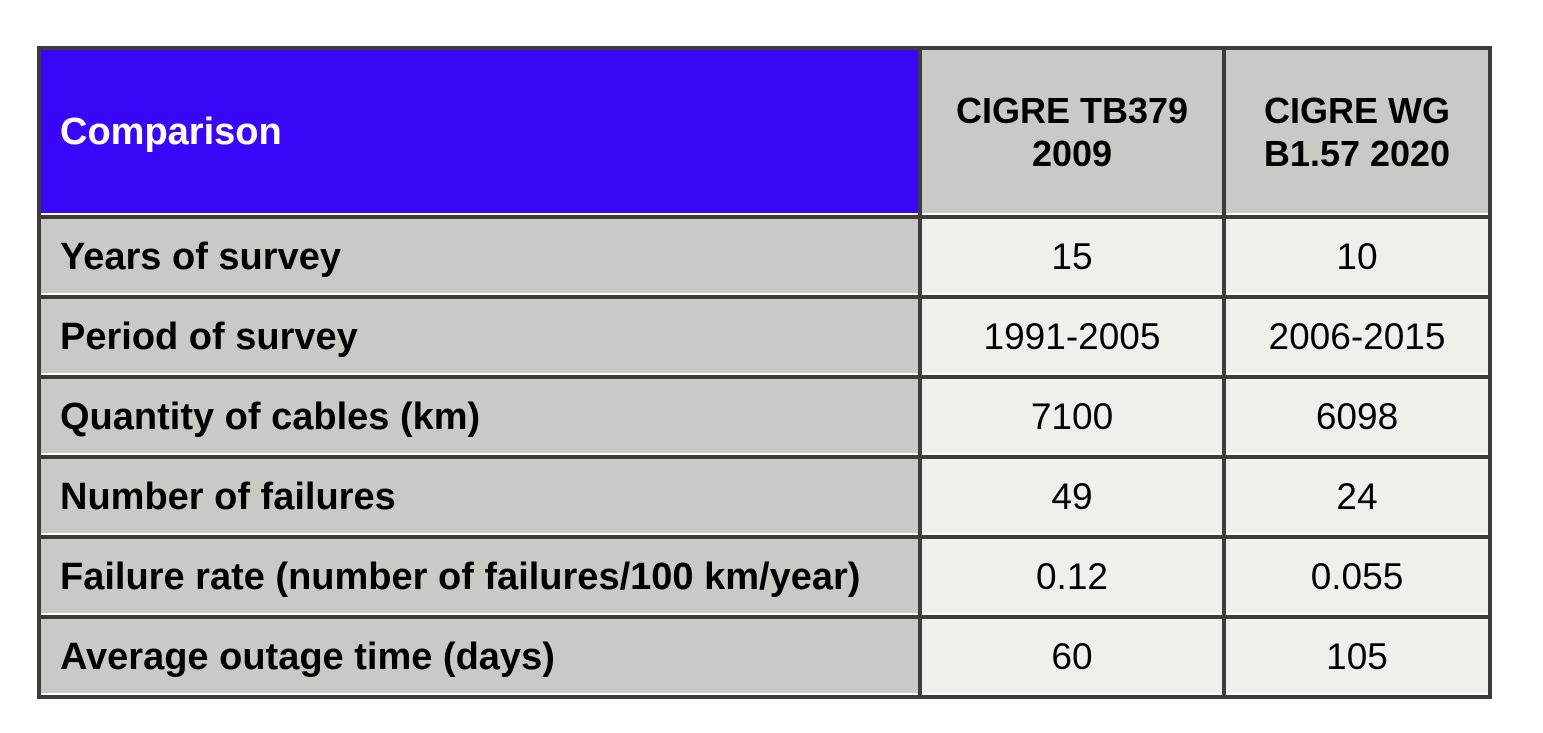  Describe the element at coordinates (1074, 579) in the screenshot. I see `cell-failure-rate-tb379: 0.12` at that location.